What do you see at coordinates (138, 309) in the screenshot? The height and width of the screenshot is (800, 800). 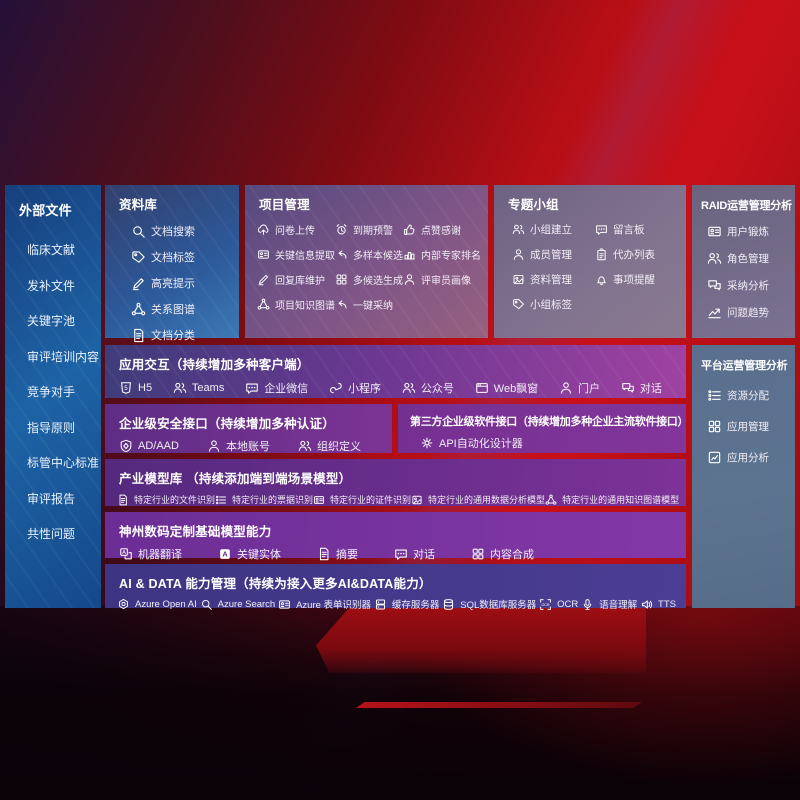 I see `net-icon` at bounding box center [138, 309].